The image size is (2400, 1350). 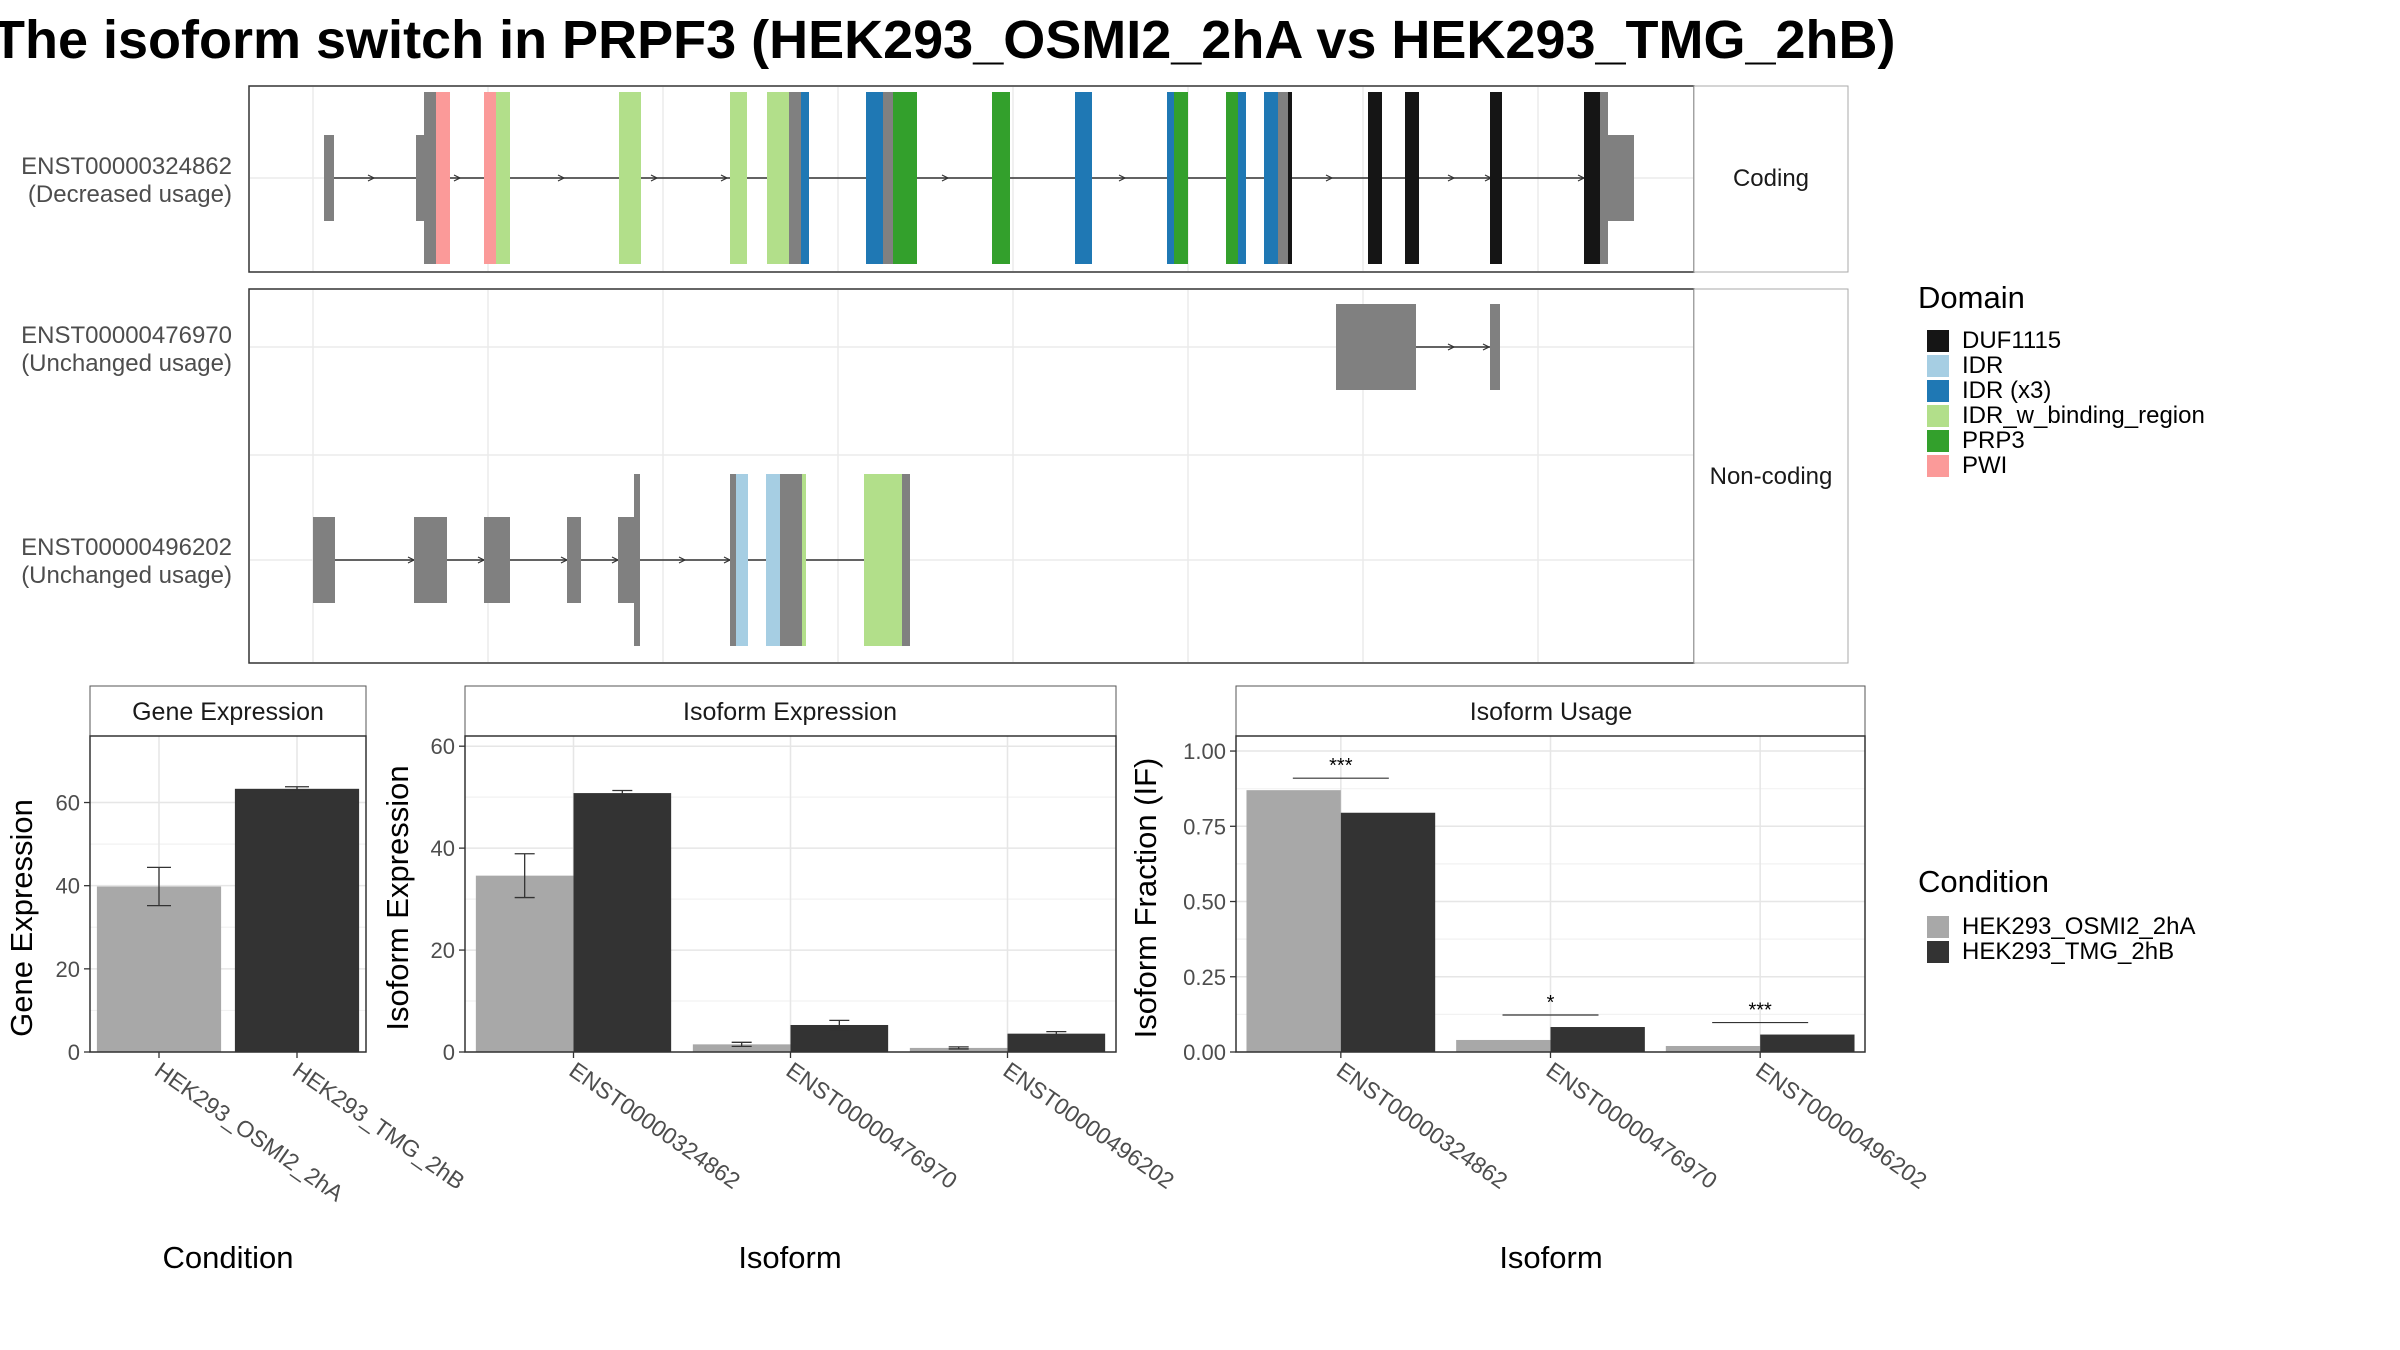 I want to click on isoform-usage-1: (Decreased usage), so click(x=130, y=194).